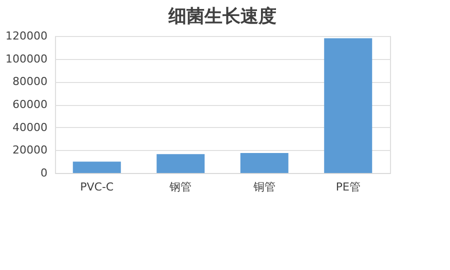 This screenshot has width=450, height=270. Describe the element at coordinates (222, 16) in the screenshot. I see `chart-title: 细菌生长速度` at that location.